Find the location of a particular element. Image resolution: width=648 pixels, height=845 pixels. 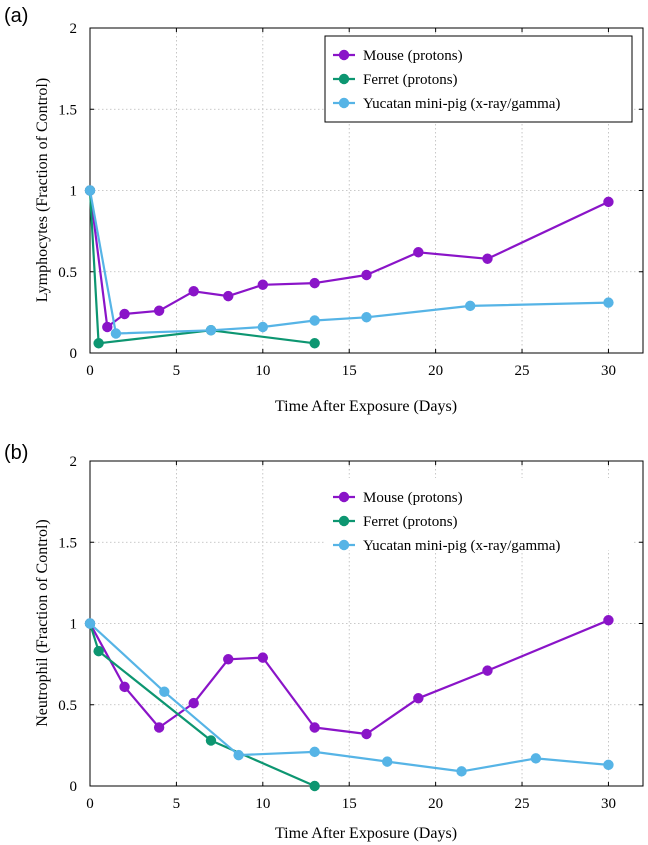

panel-b-series-line-yucatan-mini-pig-x-ray-gamma is located at coordinates (349, 697).